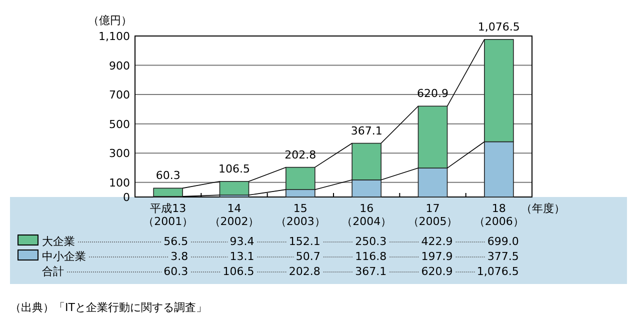 The height and width of the screenshot is (325, 635). Describe the element at coordinates (119, 95) in the screenshot. I see `ytick: 700` at that location.